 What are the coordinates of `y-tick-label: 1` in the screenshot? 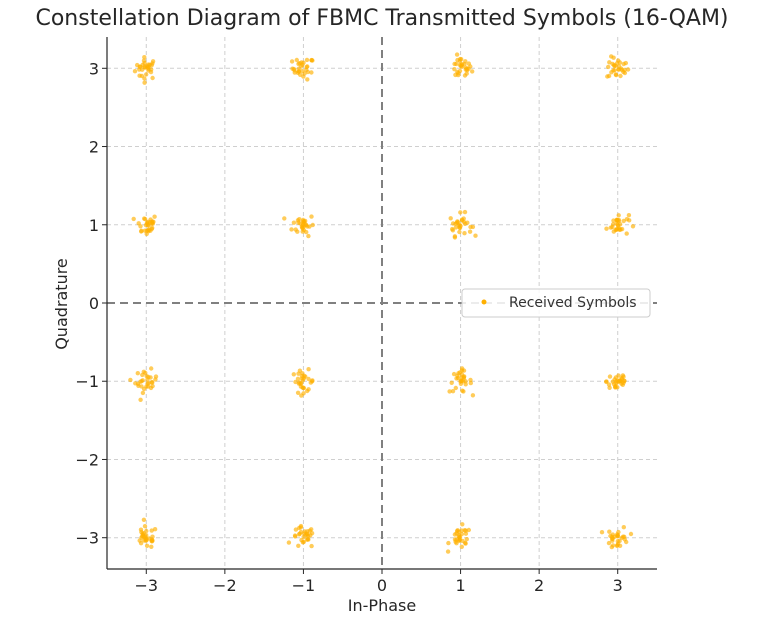 It's located at (94, 225).